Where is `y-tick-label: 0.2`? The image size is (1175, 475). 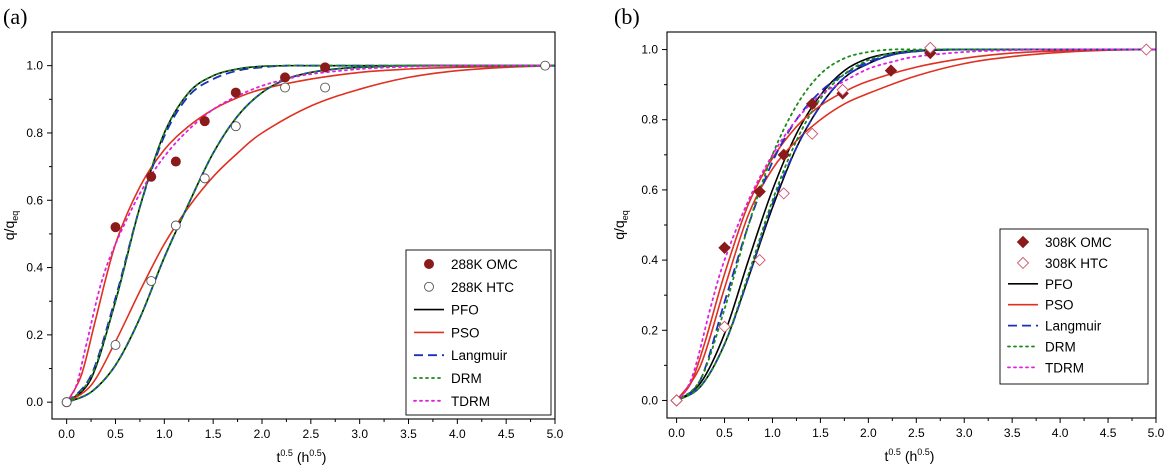
y-tick-label: 0.2 is located at coordinates (34, 335).